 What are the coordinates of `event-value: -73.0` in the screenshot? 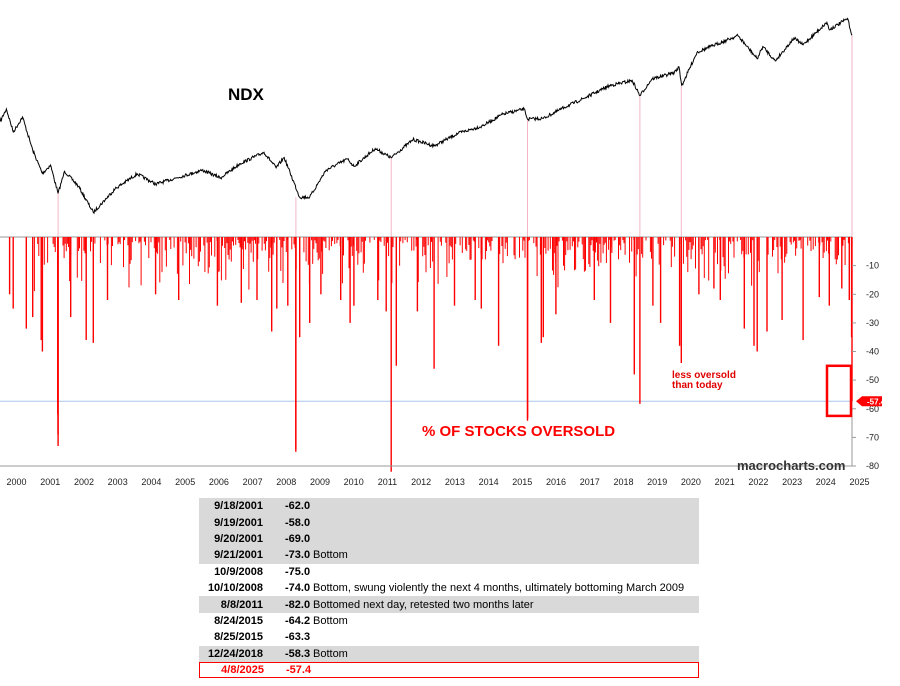 It's located at (298, 555).